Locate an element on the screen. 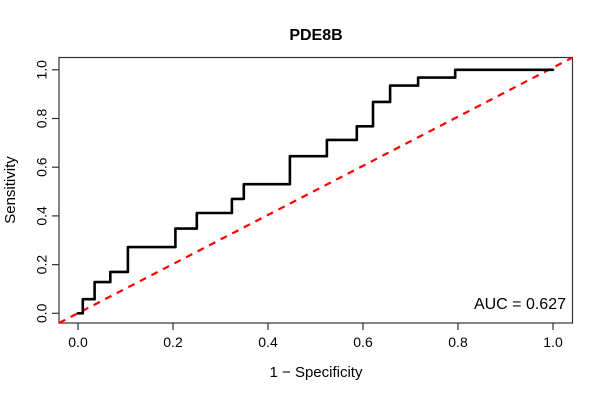 The width and height of the screenshot is (600, 400). x-tick-label: 0.0 is located at coordinates (78, 342).